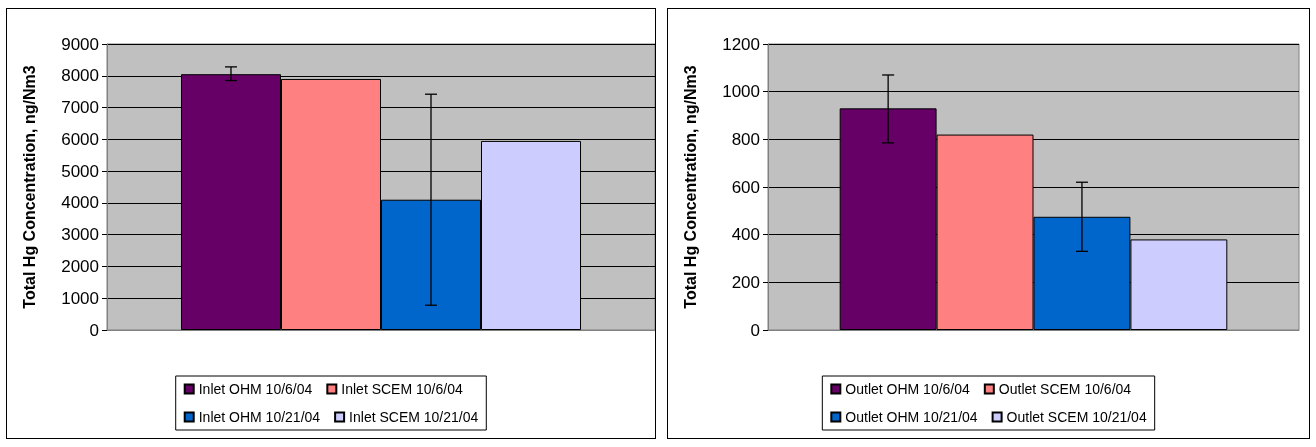 The height and width of the screenshot is (447, 1316). I want to click on y-tick-label: 5000, so click(80, 171).